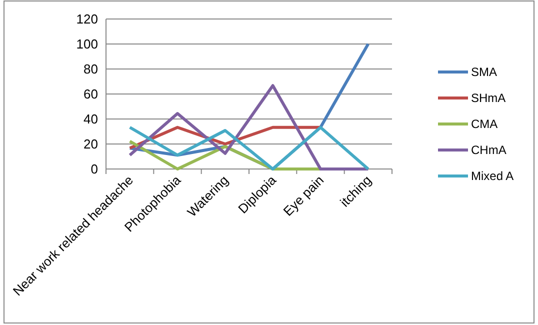 Image resolution: width=538 pixels, height=325 pixels. What do you see at coordinates (91, 69) in the screenshot?
I see `y-tick-label: 80` at bounding box center [91, 69].